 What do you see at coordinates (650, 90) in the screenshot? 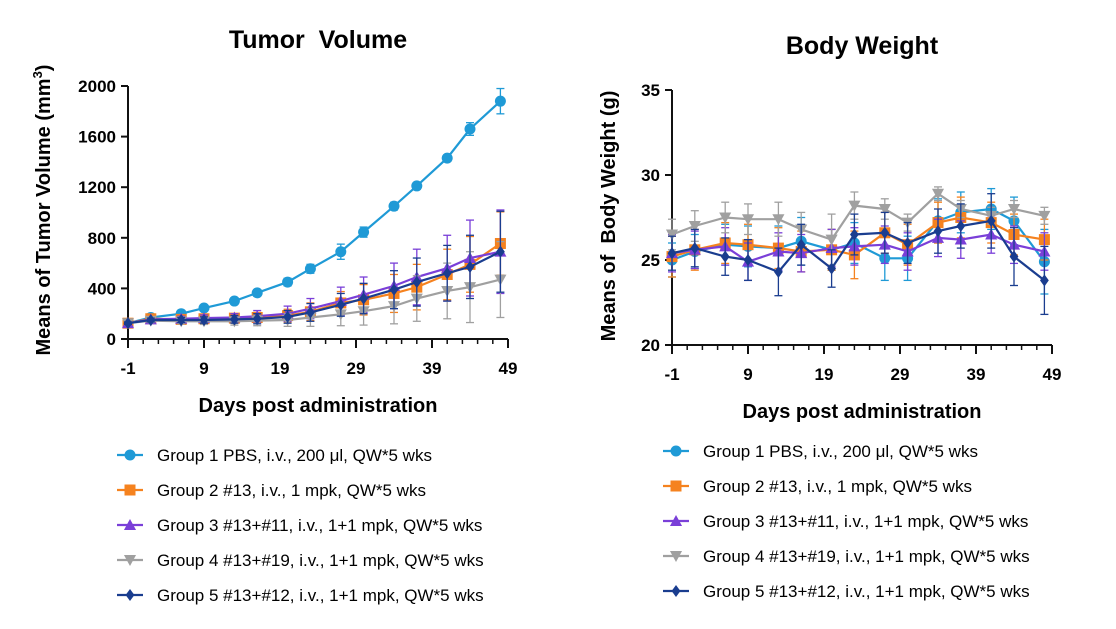
I see `body-weight-y-tick-label: 35` at bounding box center [650, 90].